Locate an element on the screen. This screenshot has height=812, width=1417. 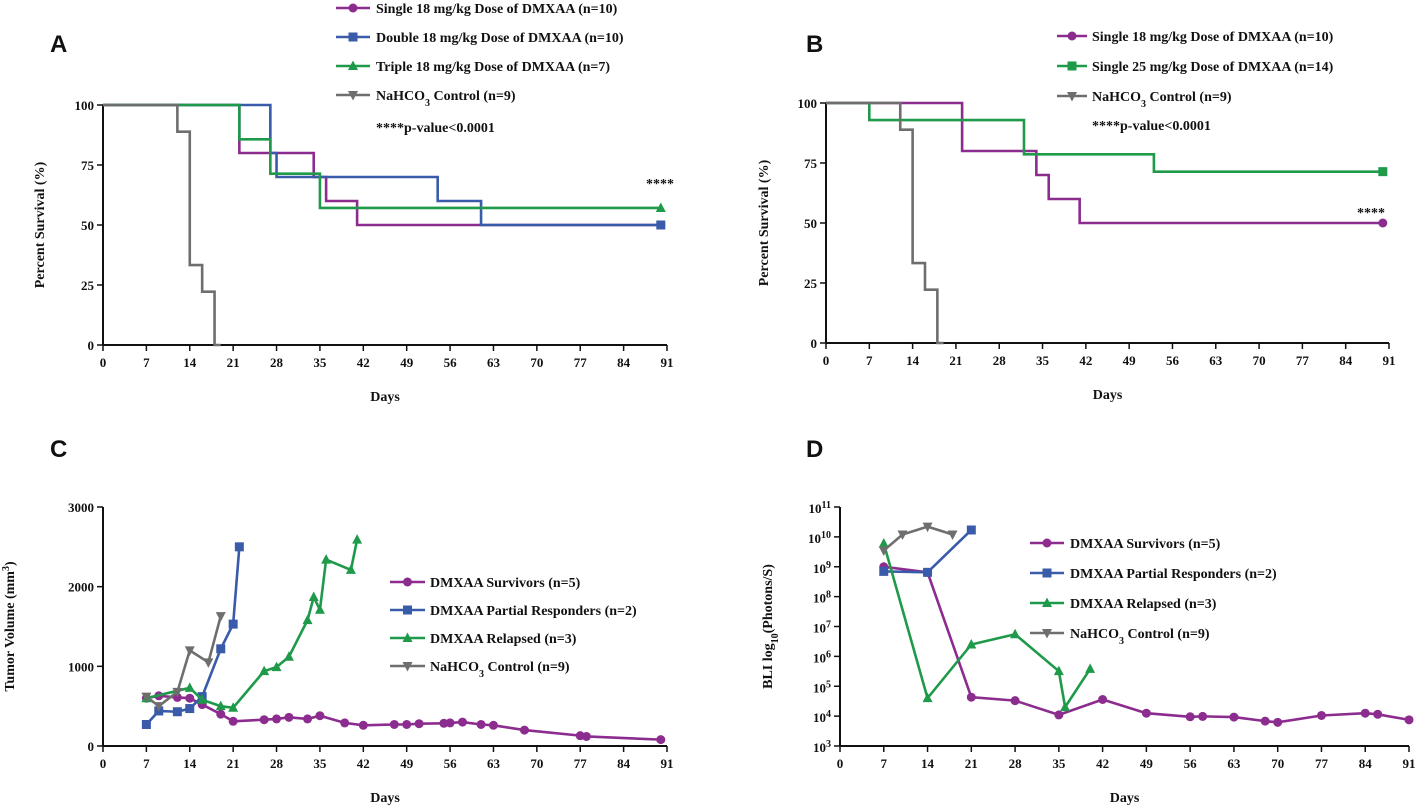
y-tick-label: 75 is located at coordinates (811, 163).